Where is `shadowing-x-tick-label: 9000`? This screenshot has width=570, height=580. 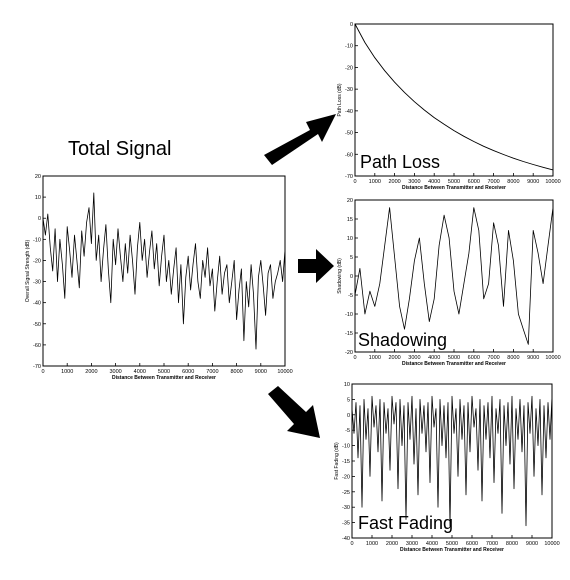
shadowing-x-tick-label: 9000 is located at coordinates (533, 358).